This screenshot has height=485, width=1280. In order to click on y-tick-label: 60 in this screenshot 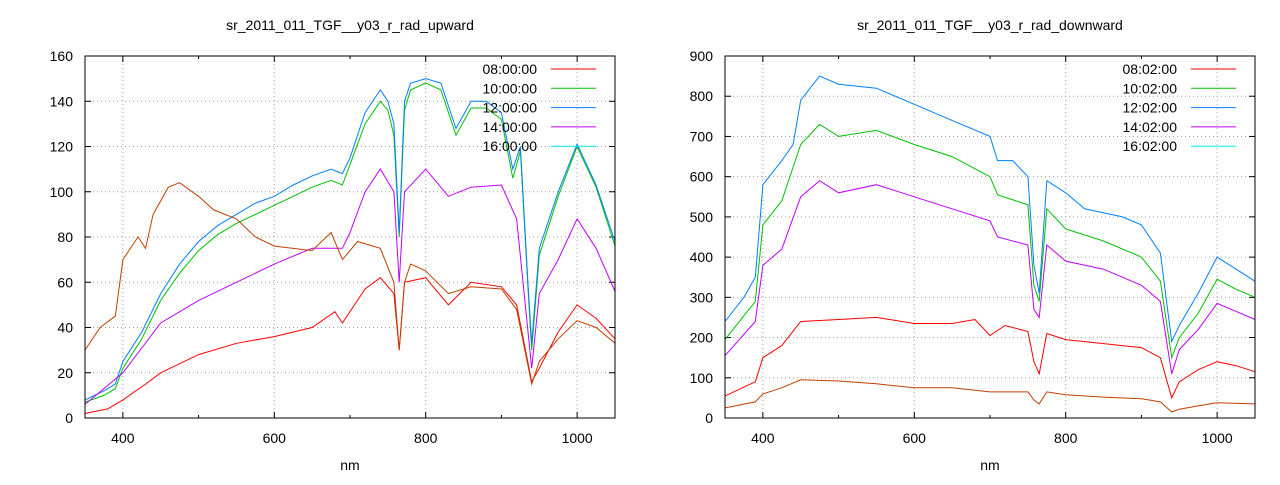, I will do `click(65, 282)`.